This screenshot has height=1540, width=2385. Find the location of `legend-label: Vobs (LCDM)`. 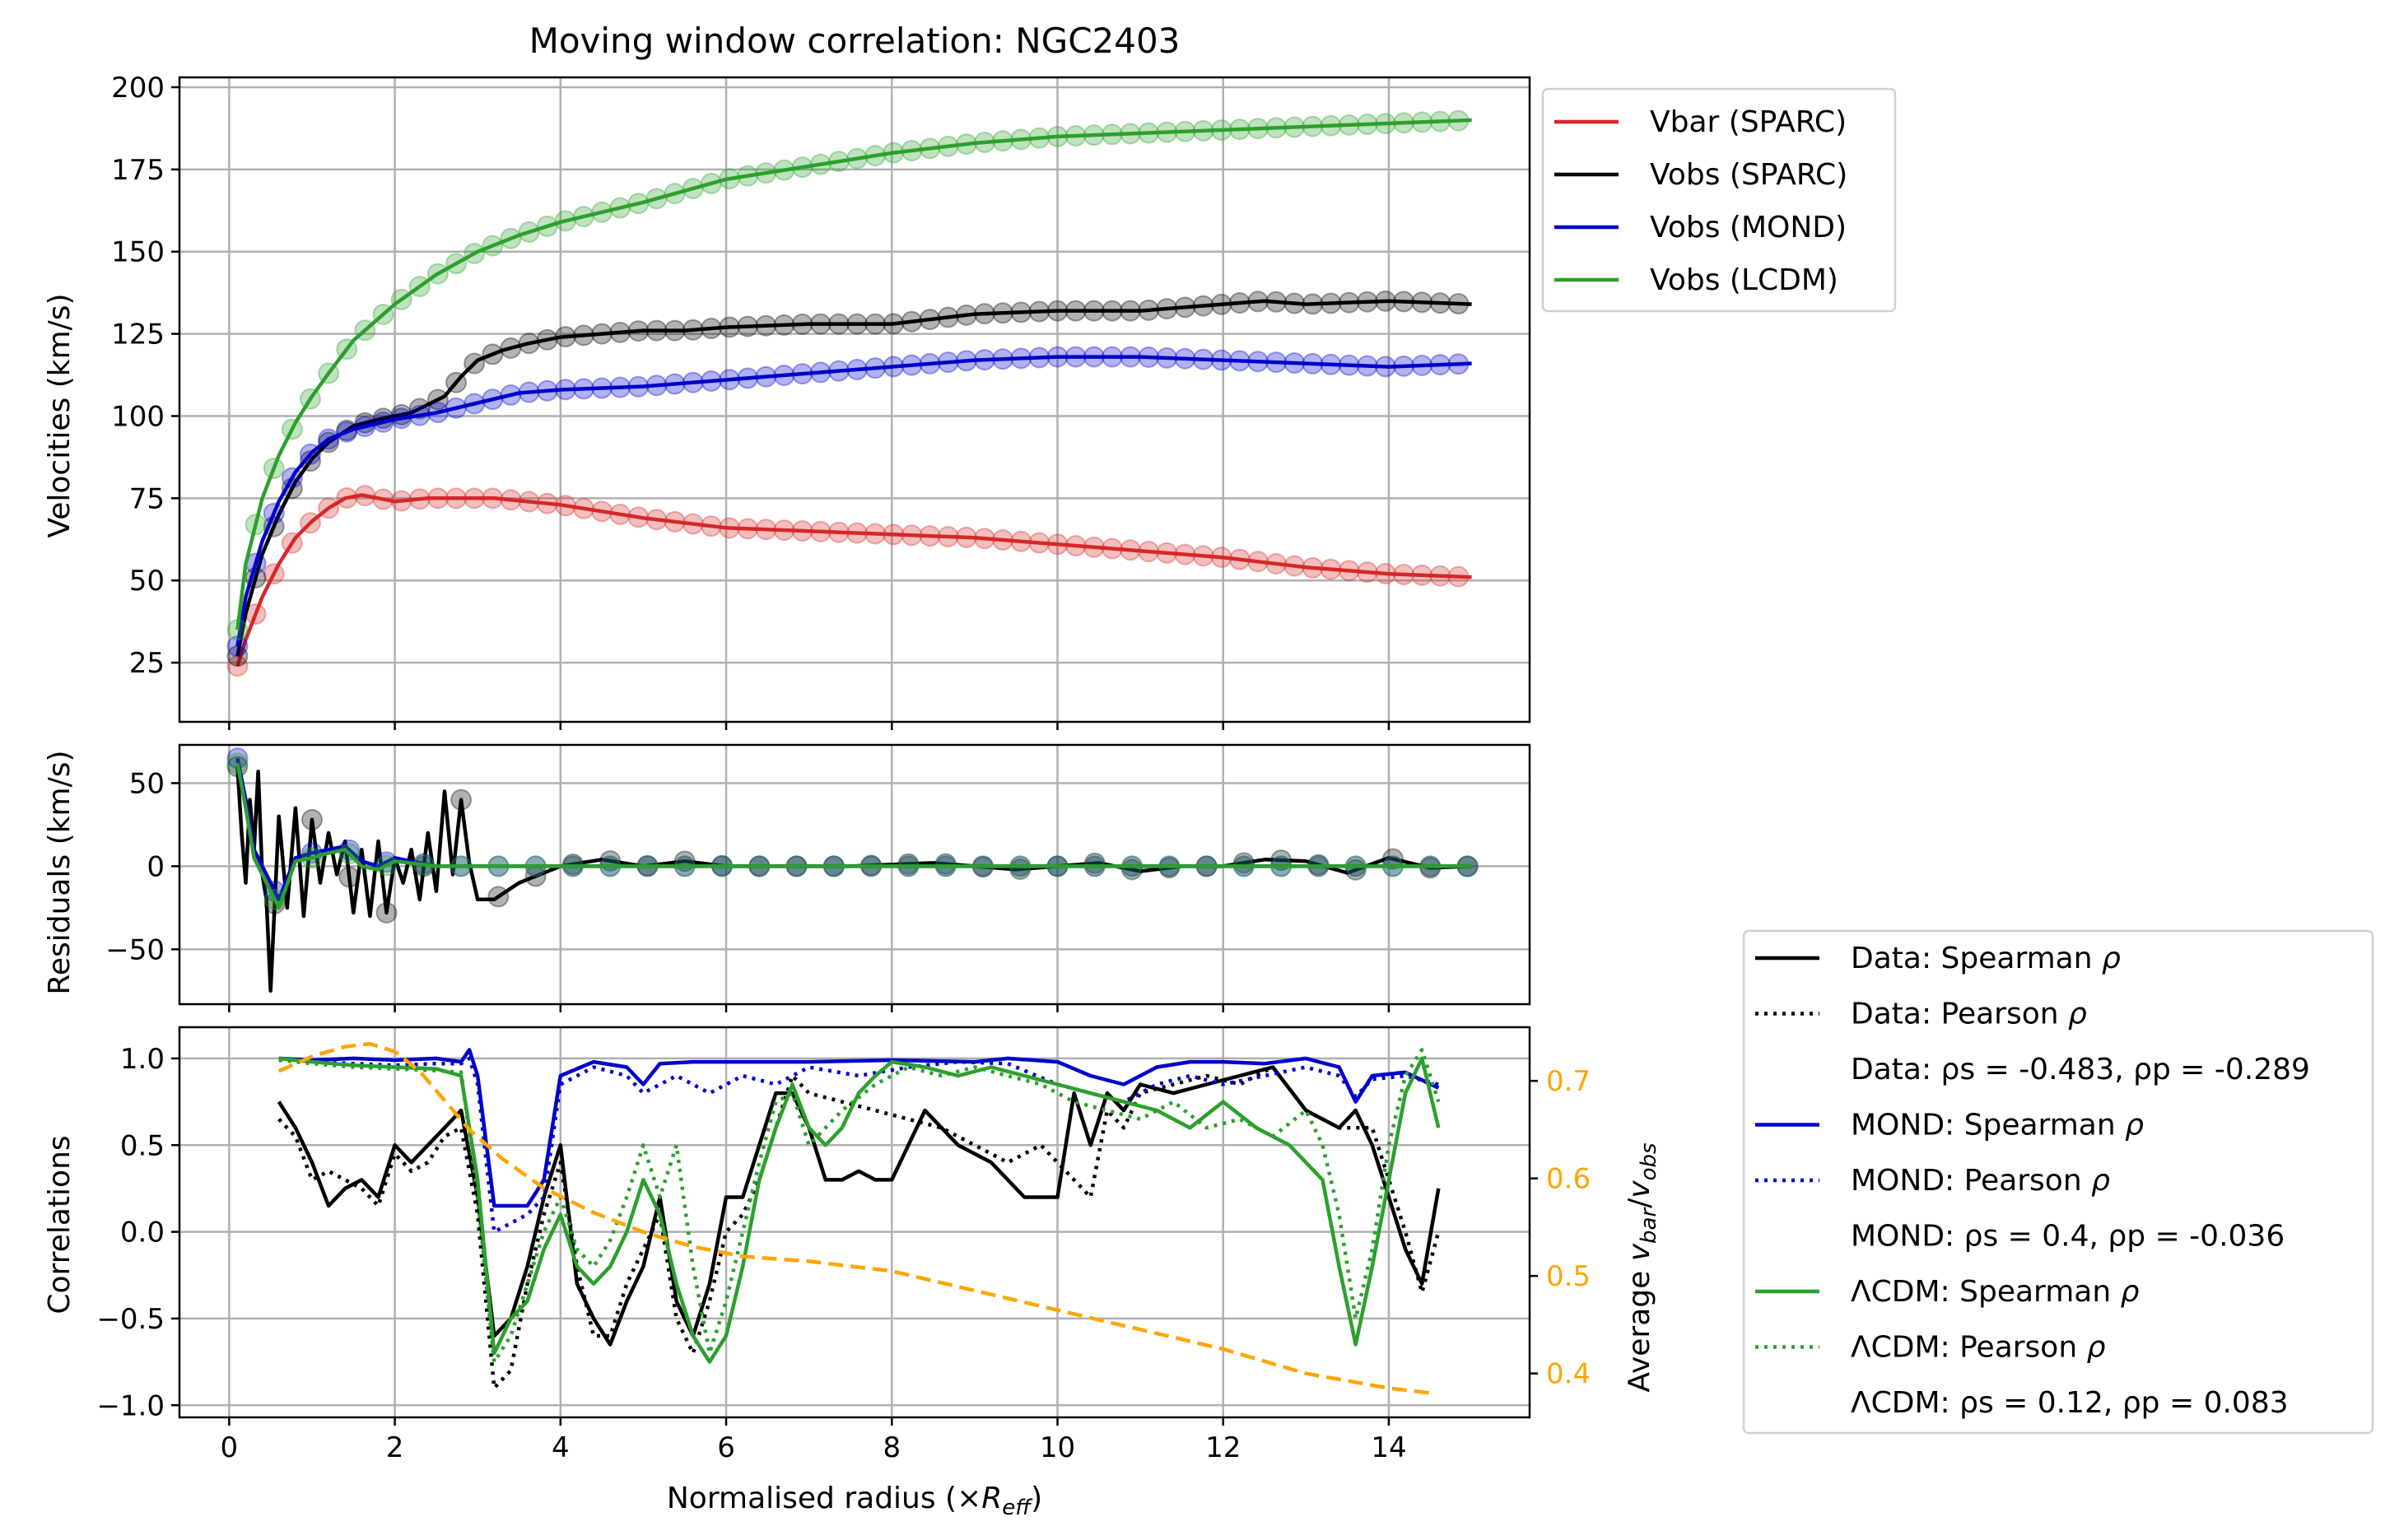

legend-label: Vobs (LCDM) is located at coordinates (1744, 280).